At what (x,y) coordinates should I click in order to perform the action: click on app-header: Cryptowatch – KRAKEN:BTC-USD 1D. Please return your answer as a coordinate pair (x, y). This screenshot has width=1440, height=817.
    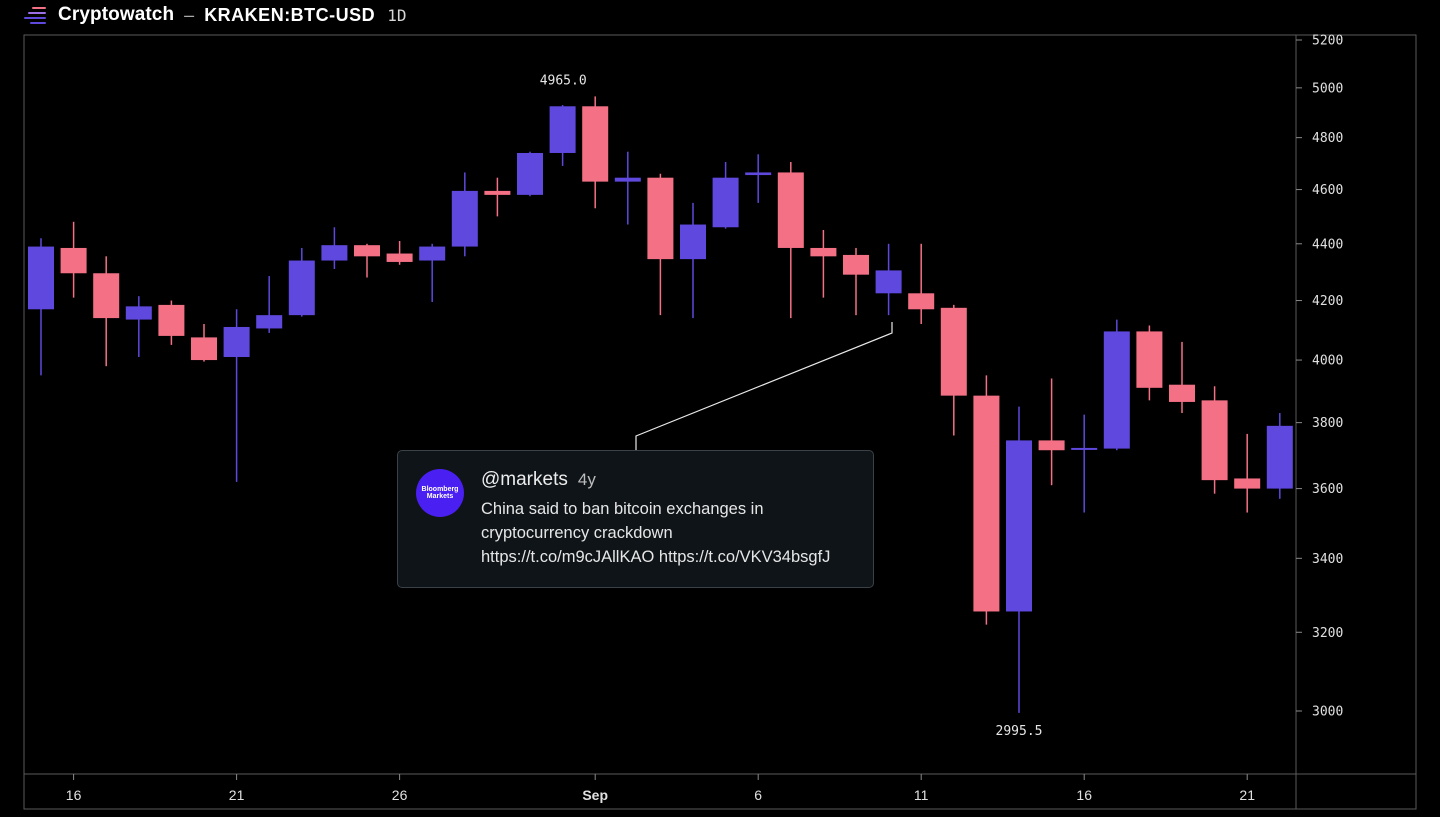
    Looking at the image, I should click on (215, 15).